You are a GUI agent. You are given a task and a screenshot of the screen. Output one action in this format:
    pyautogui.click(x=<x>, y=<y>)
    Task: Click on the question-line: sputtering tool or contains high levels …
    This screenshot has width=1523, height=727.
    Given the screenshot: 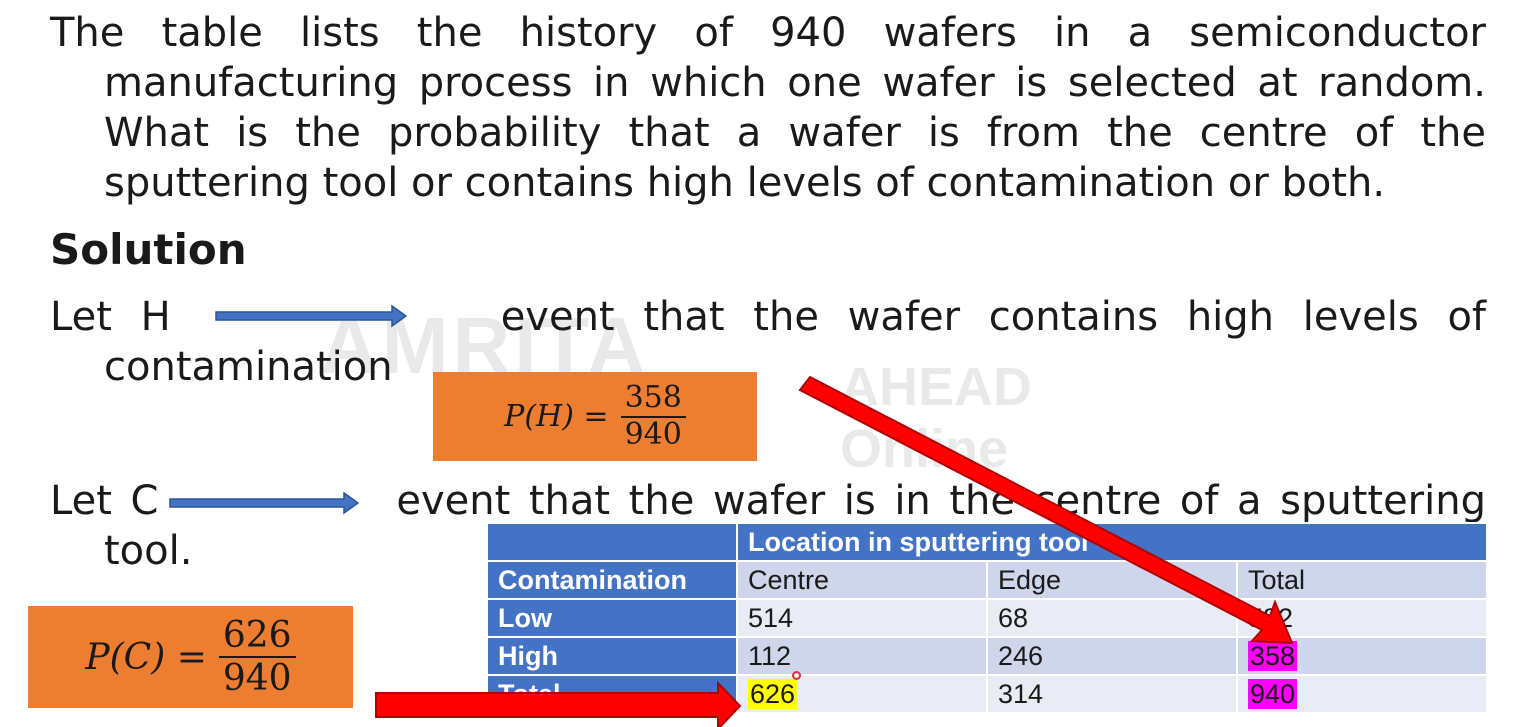 What is the action you would take?
    pyautogui.click(x=745, y=183)
    